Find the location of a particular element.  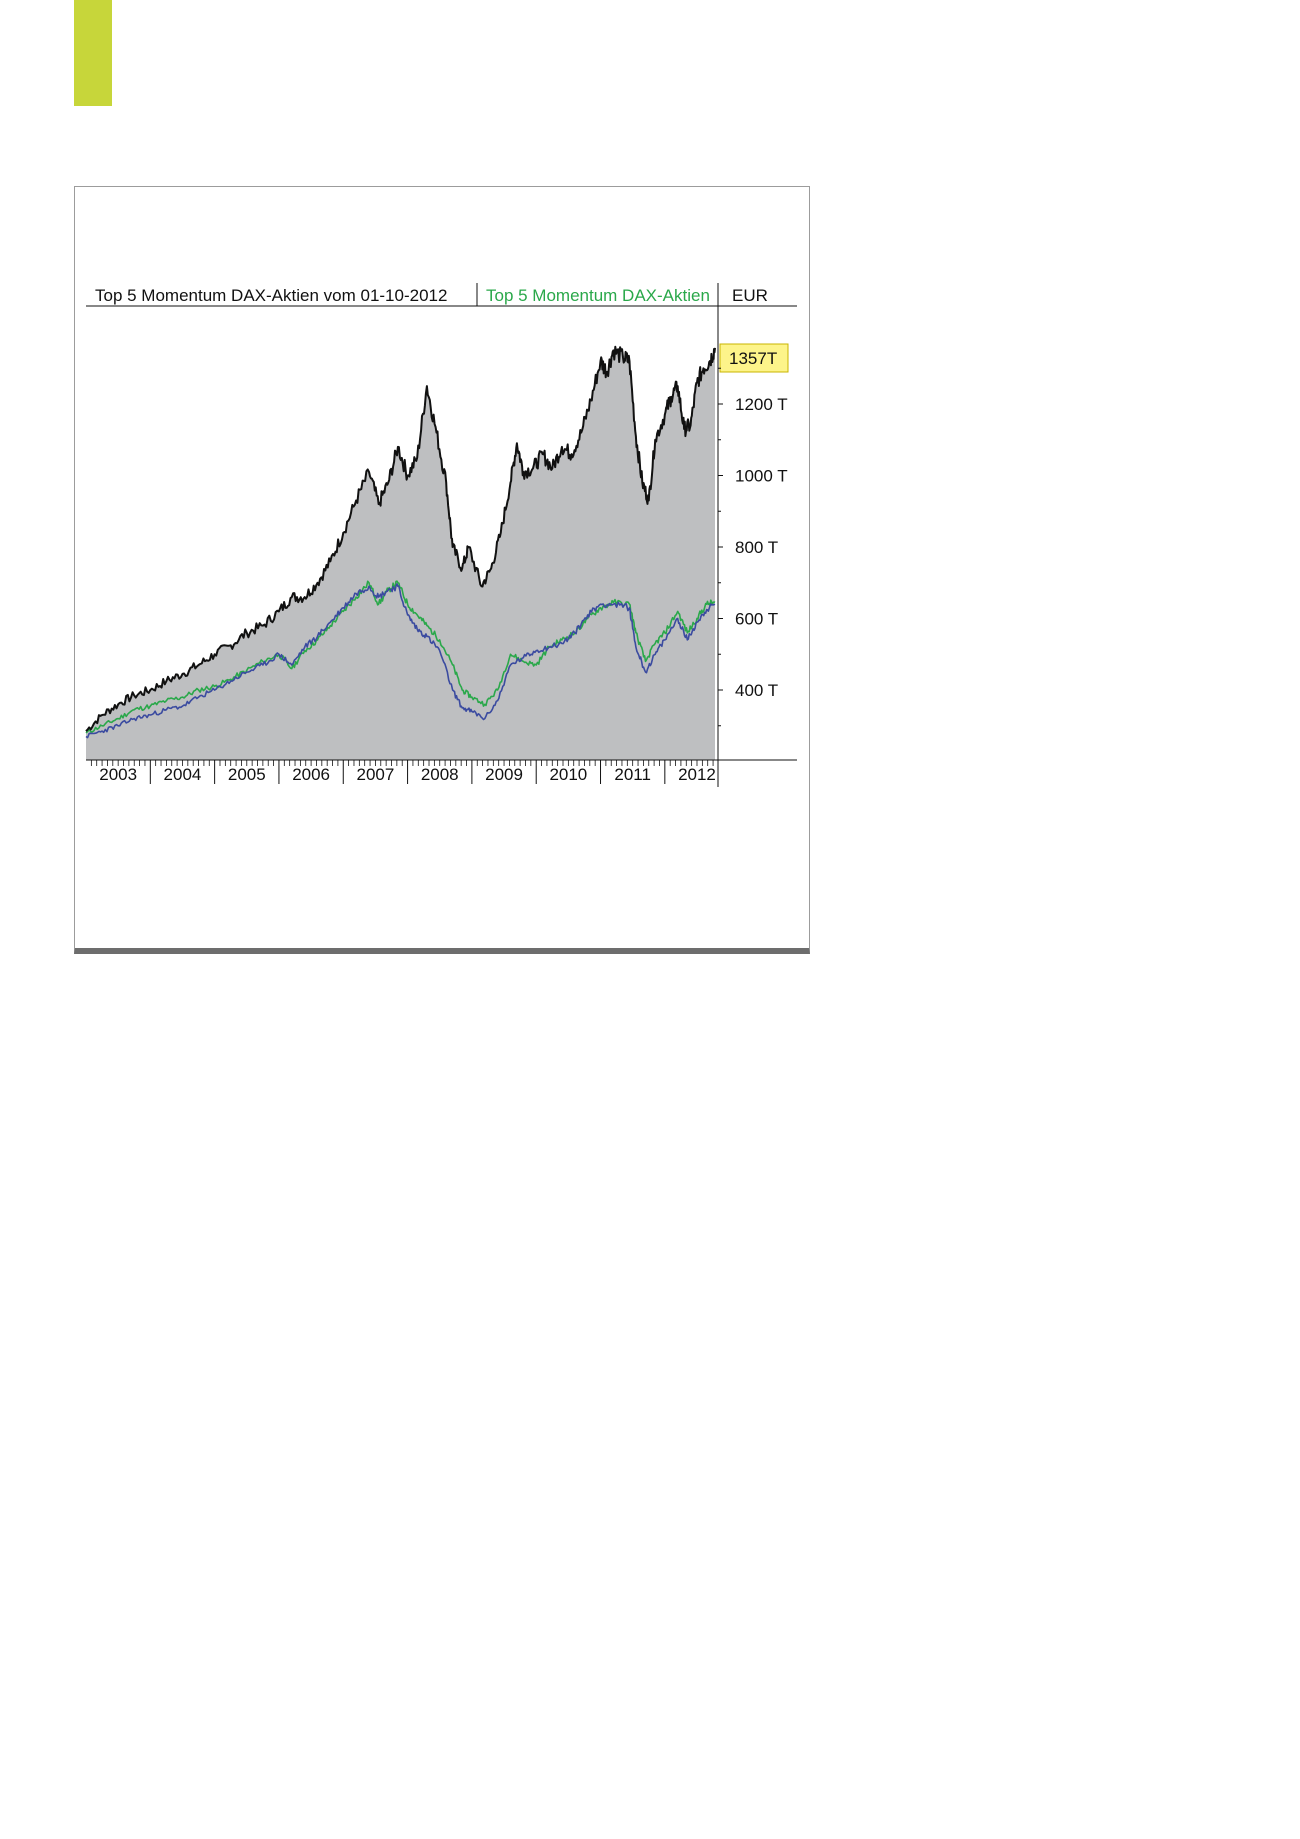

x-tick-label: 2012 is located at coordinates (697, 774).